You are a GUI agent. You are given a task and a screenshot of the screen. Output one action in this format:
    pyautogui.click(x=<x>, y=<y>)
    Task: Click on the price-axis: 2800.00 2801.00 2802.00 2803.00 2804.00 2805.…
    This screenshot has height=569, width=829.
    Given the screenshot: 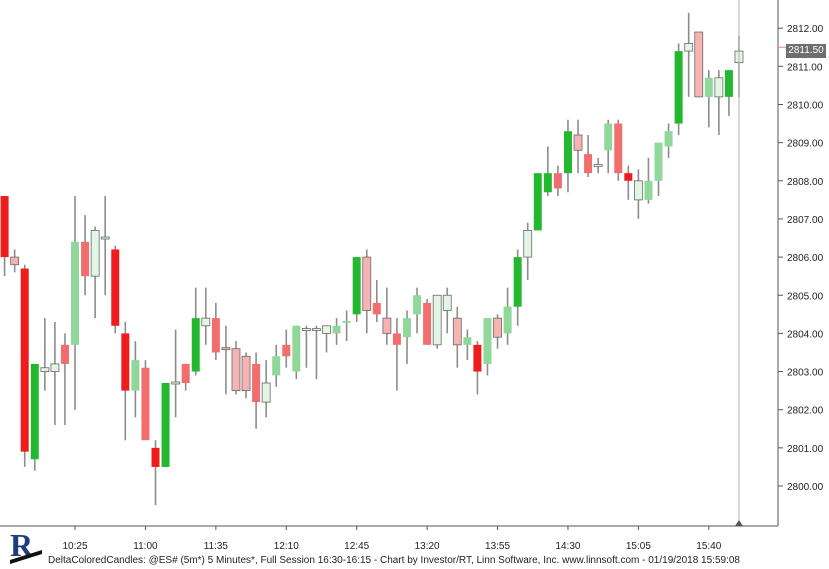 What is the action you would take?
    pyautogui.click(x=800, y=263)
    